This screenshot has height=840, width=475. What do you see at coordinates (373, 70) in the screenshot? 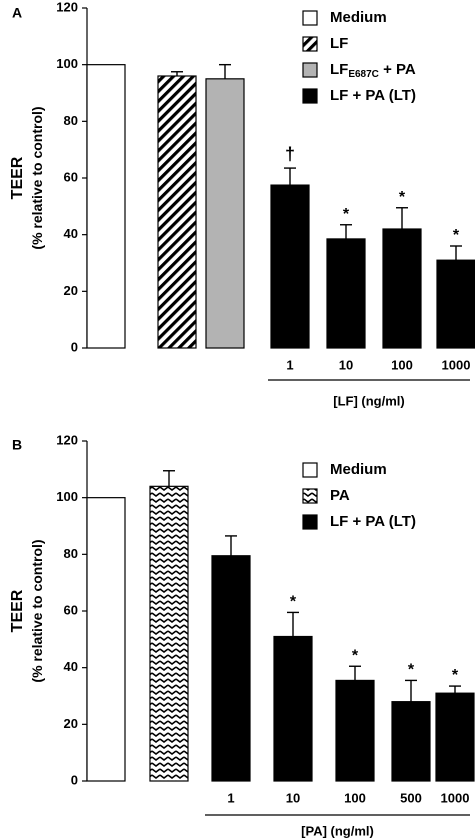
I see `legend-label: LFE687C + PA` at bounding box center [373, 70].